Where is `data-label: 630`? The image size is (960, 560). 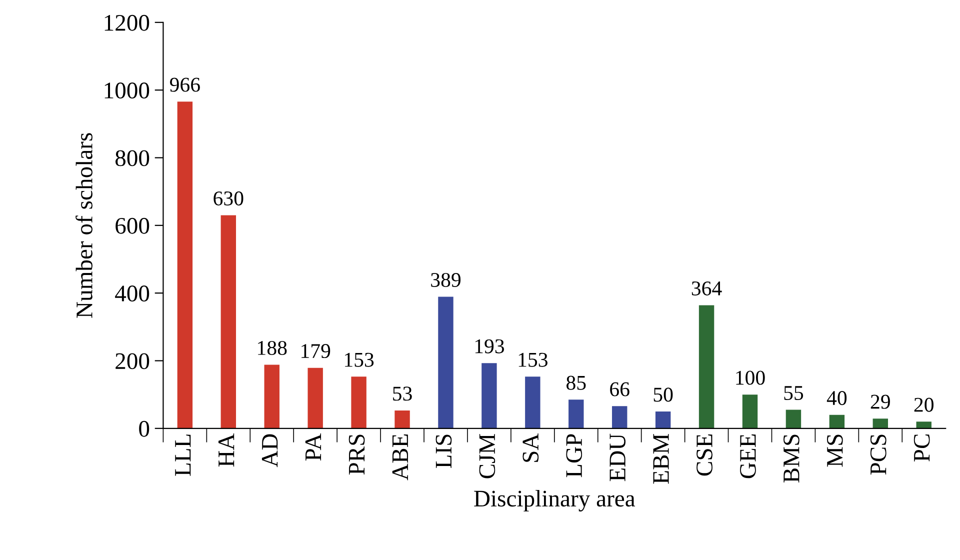 data-label: 630 is located at coordinates (229, 198).